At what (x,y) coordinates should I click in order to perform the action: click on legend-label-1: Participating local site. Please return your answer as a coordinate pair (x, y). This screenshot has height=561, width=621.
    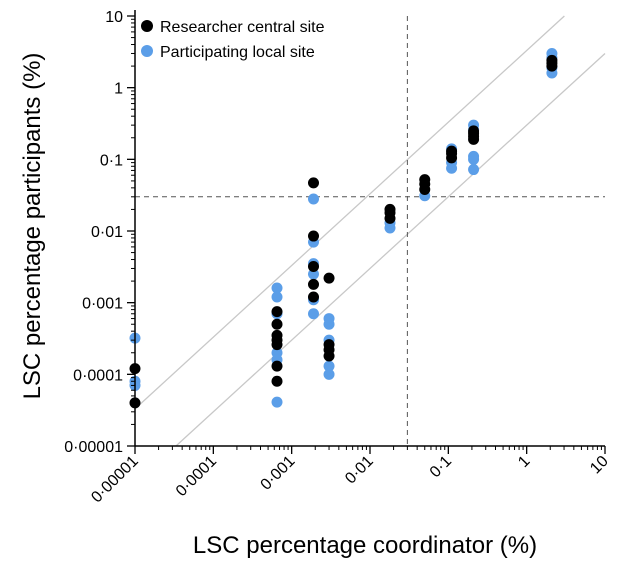
    Looking at the image, I should click on (237, 52).